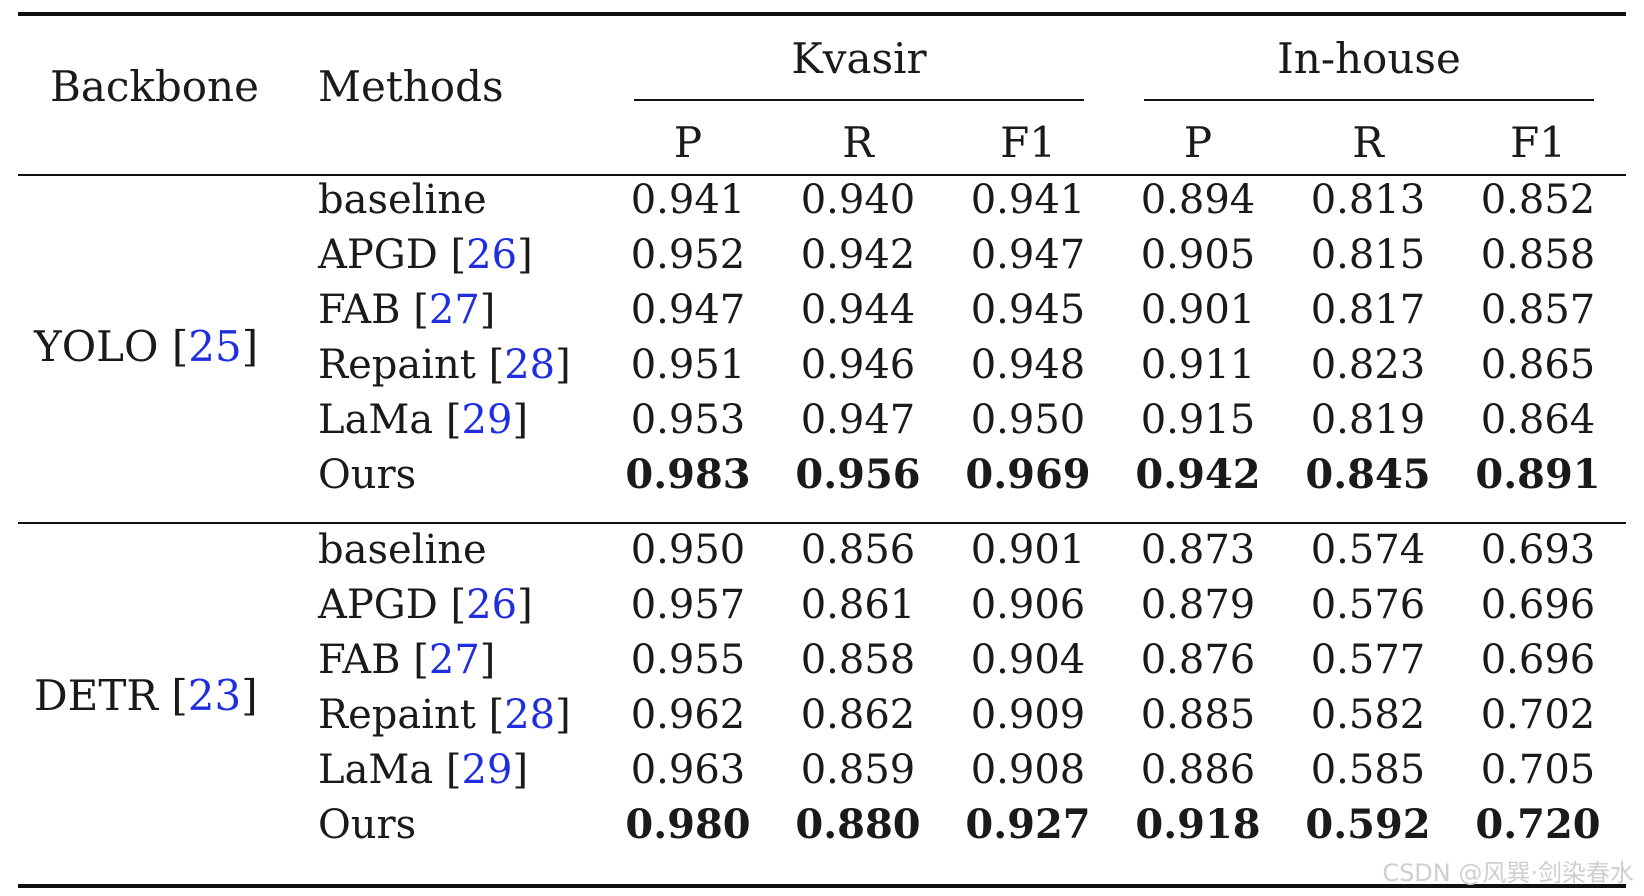  I want to click on value-cell: 0.948, so click(1028, 365).